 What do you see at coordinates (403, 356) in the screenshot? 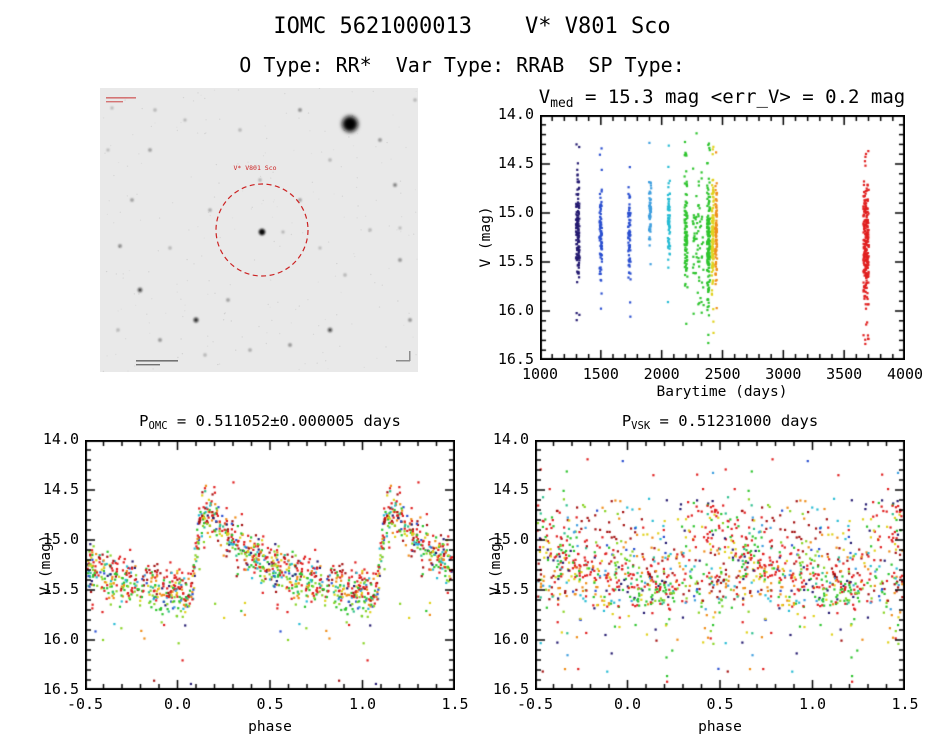
I see `illegible-annotation-bottom-right` at bounding box center [403, 356].